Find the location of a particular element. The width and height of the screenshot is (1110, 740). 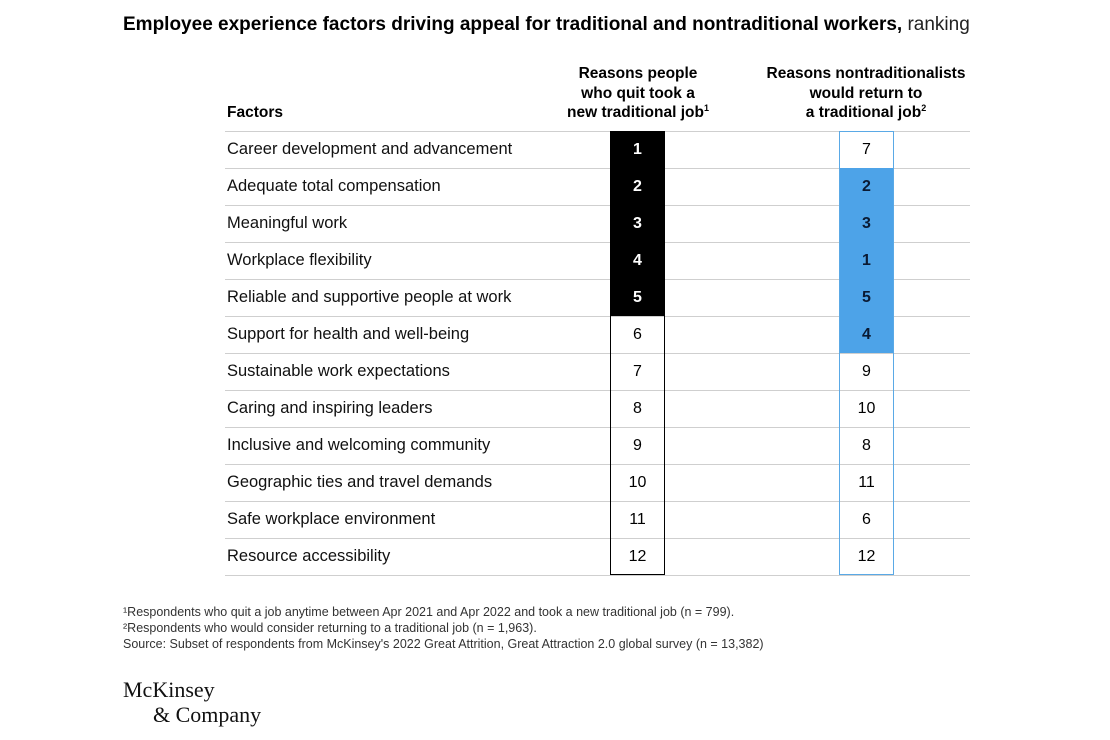

header-col1-line: new traditional job1 is located at coordinates (638, 113).